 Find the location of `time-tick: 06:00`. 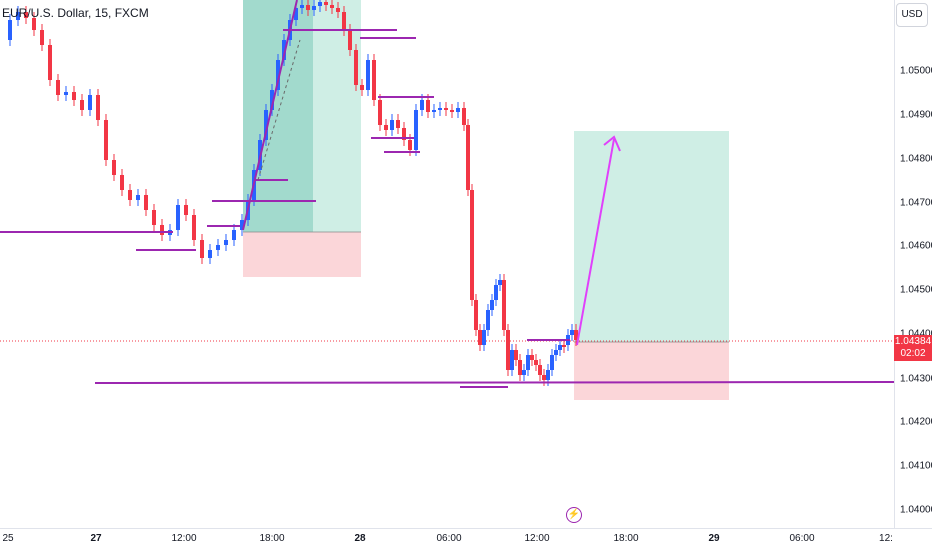

time-tick: 06:00 is located at coordinates (449, 538).